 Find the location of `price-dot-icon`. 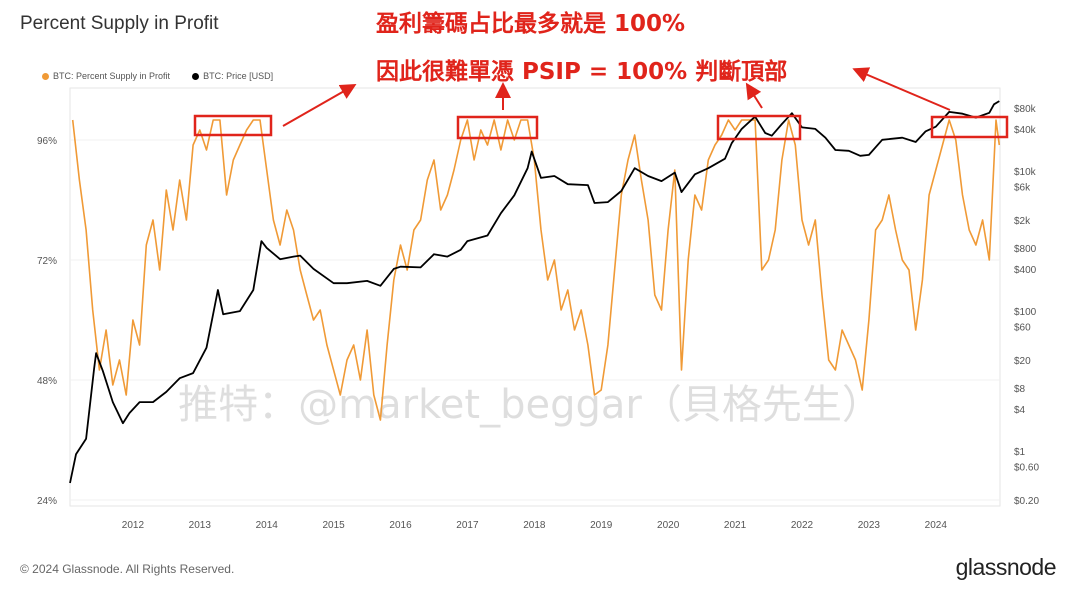

price-dot-icon is located at coordinates (196, 76).